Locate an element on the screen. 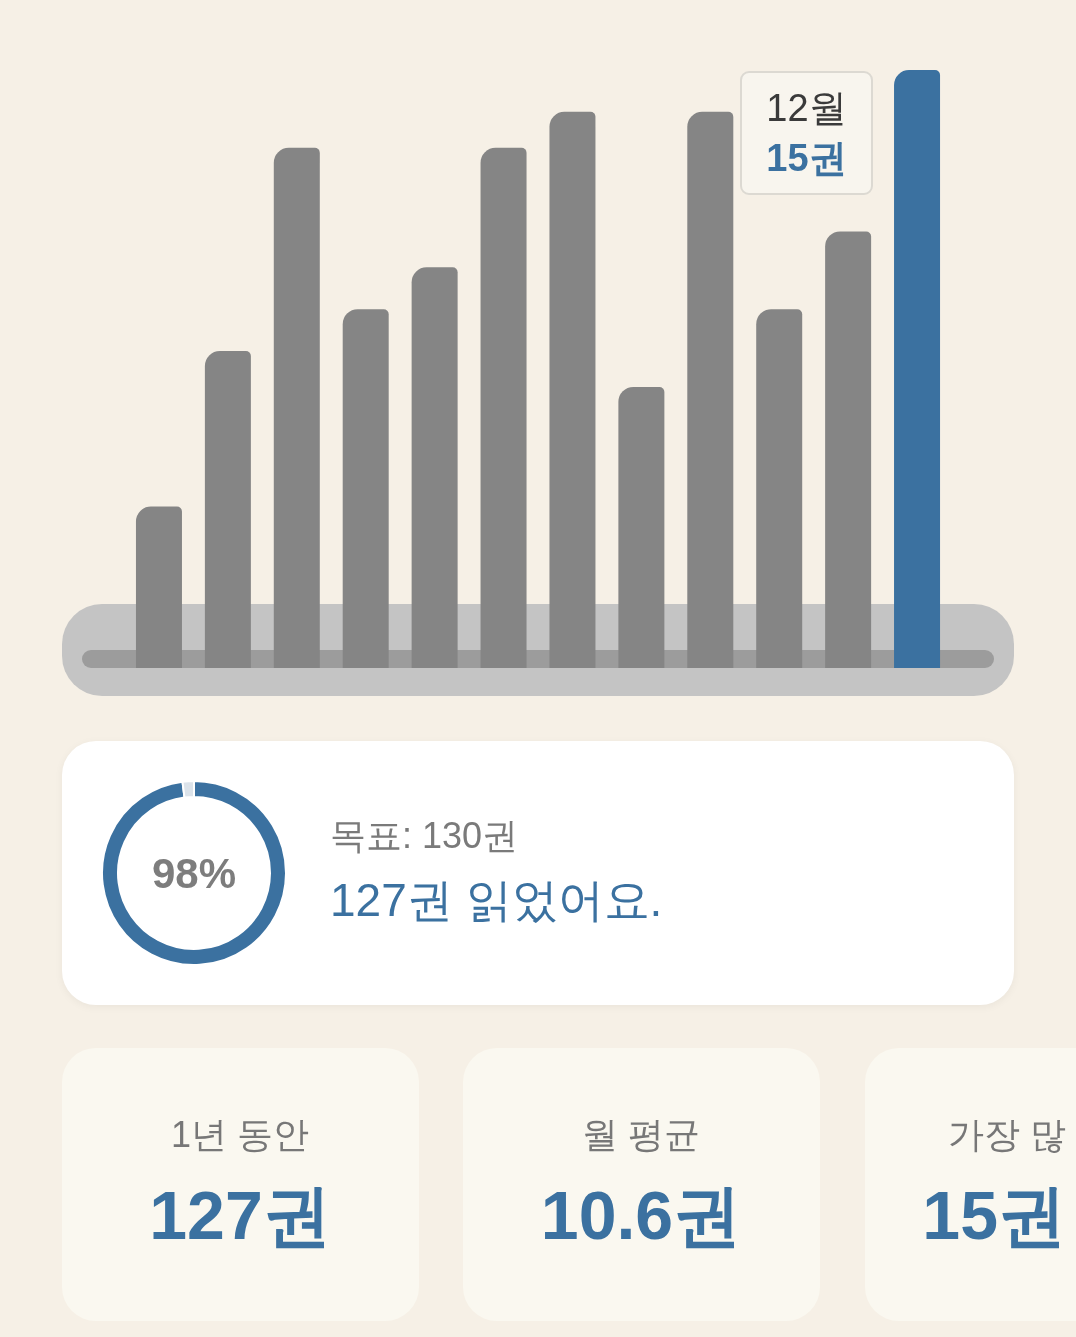 Image resolution: width=1076 pixels, height=1337 pixels. text: 15권 is located at coordinates (994, 1215).